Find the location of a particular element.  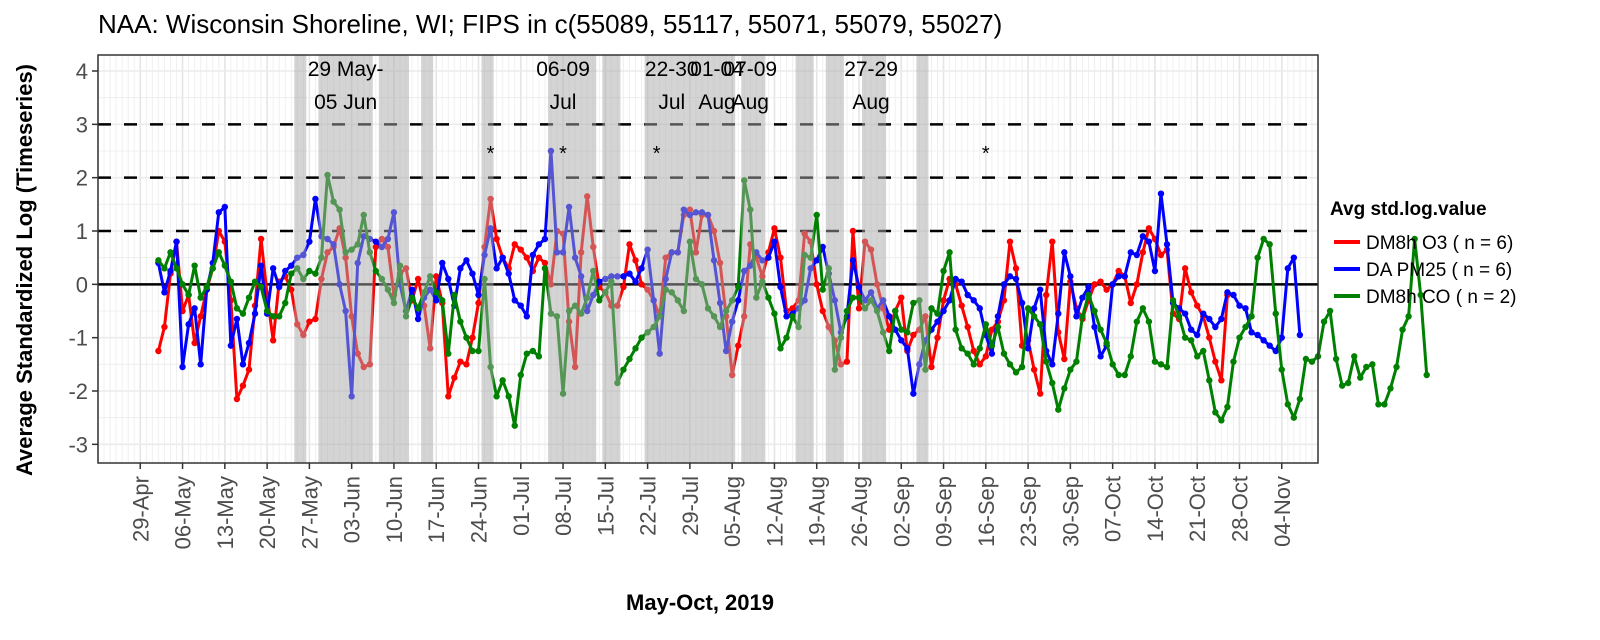

x-tick-label: 07-Oct is located at coordinates (1113, 509).